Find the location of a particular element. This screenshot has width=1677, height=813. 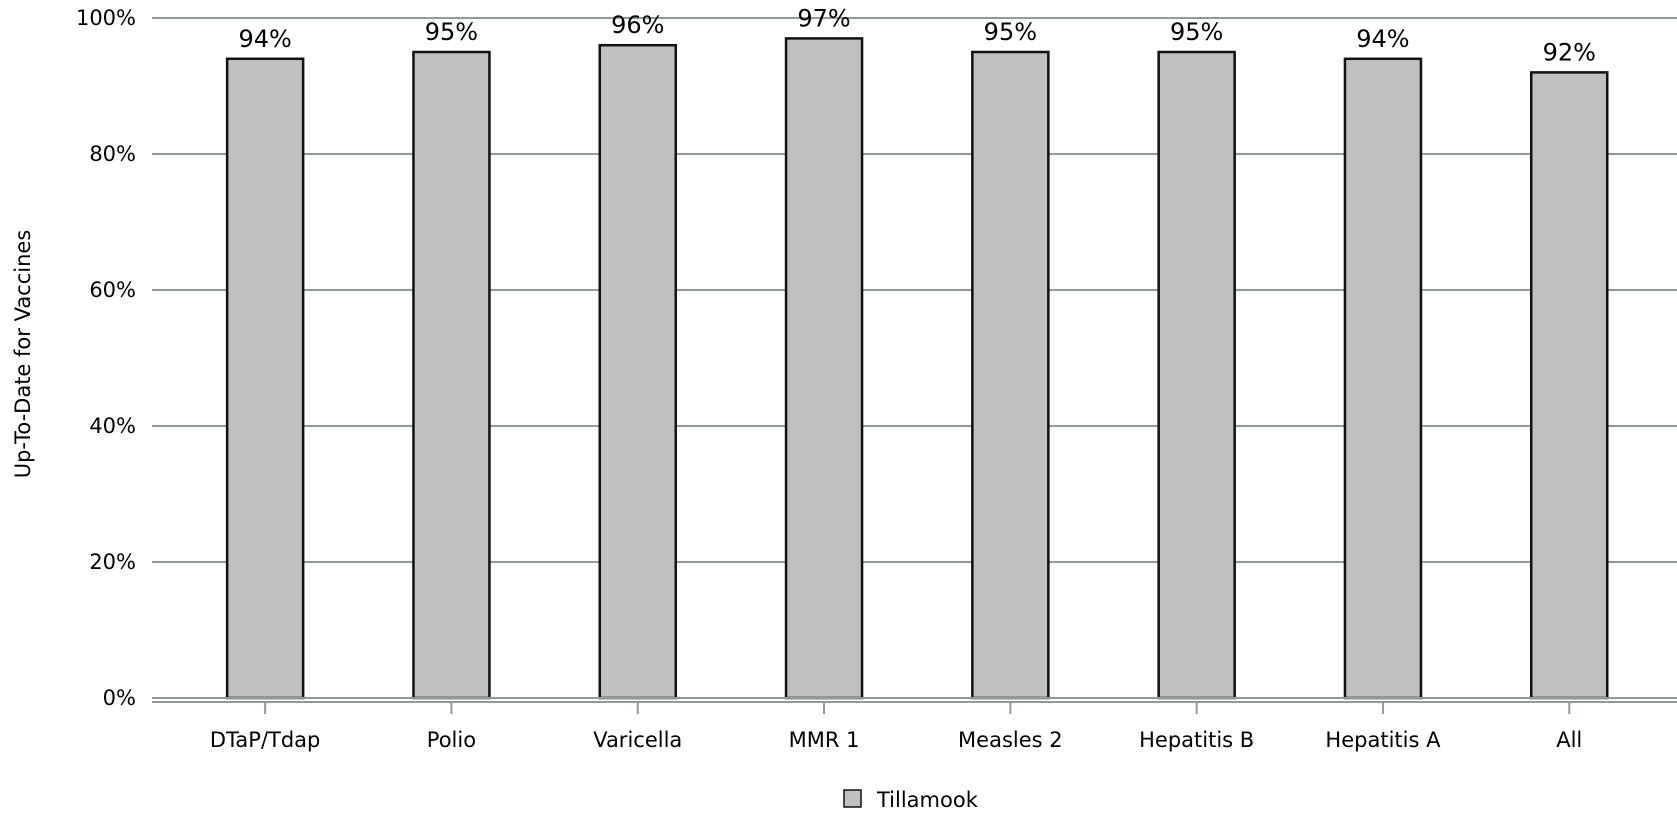

data-label: 97% is located at coordinates (823, 18).